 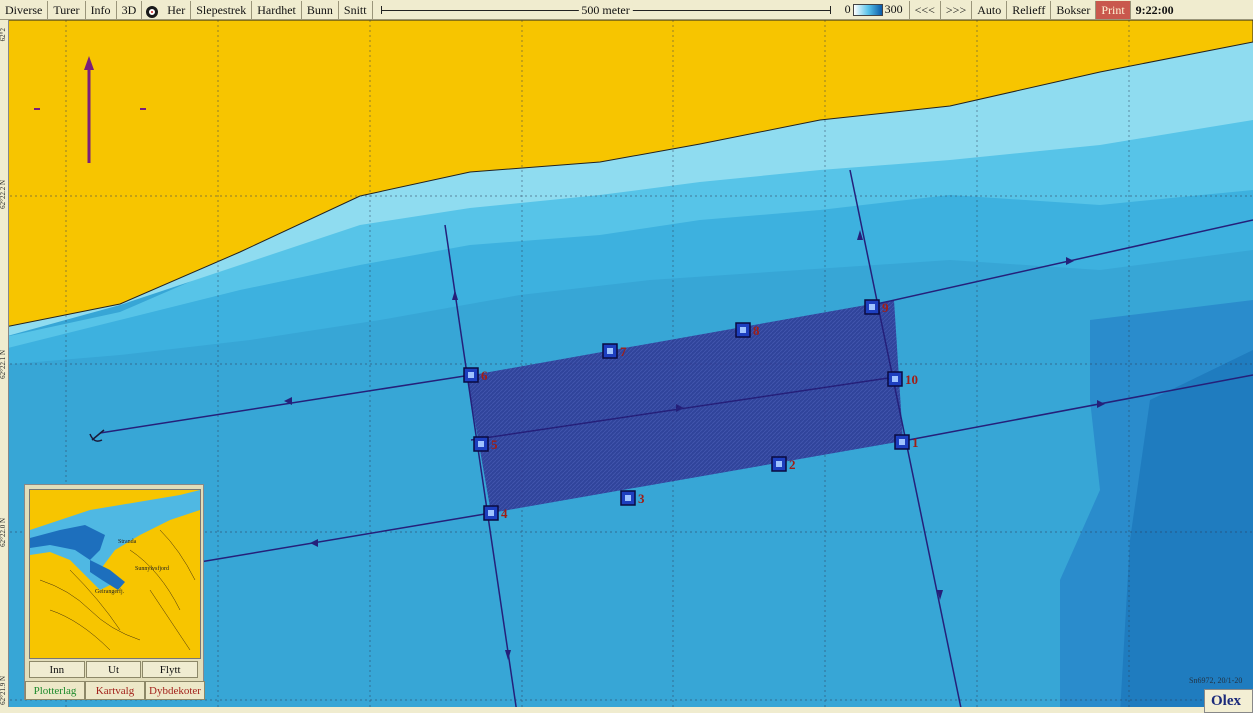 What do you see at coordinates (494, 444) in the screenshot?
I see `waypoint-label: 5` at bounding box center [494, 444].